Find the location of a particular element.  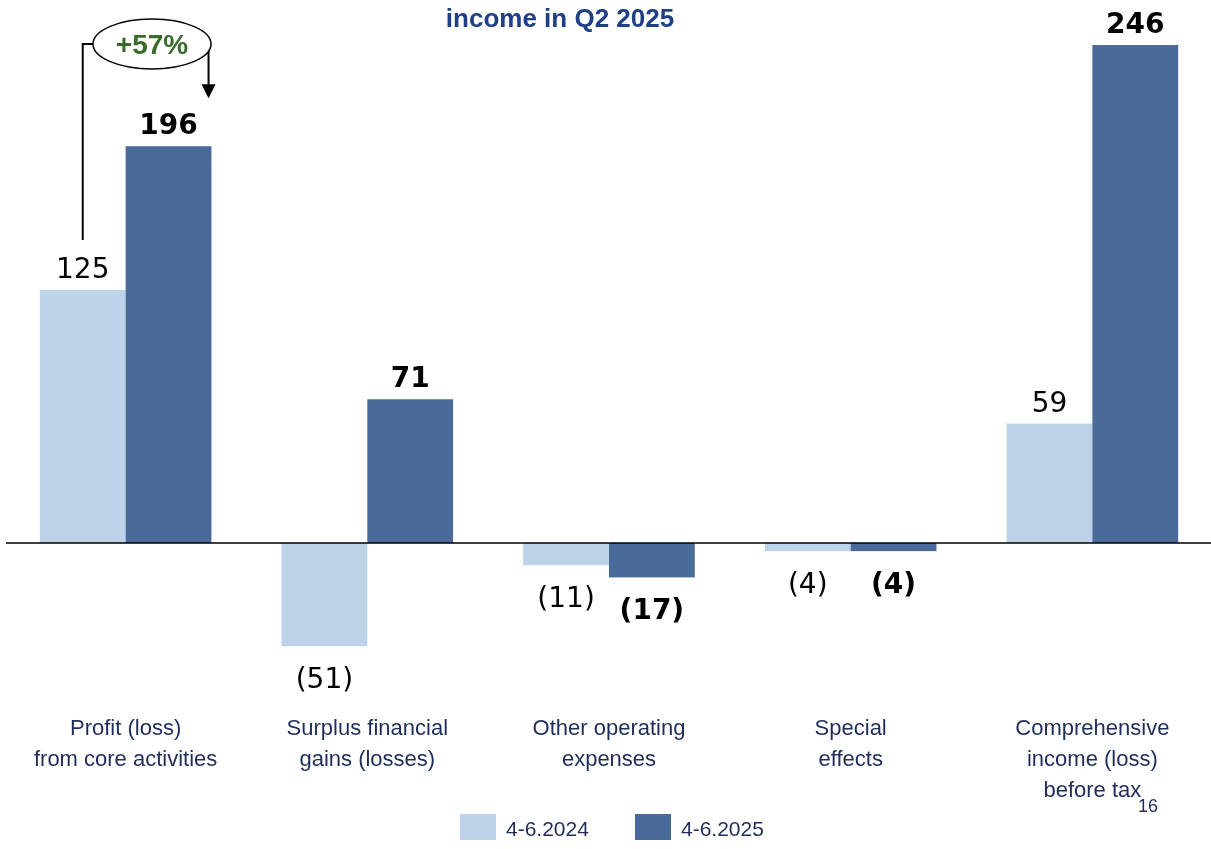

data-label: 196 is located at coordinates (168, 125).